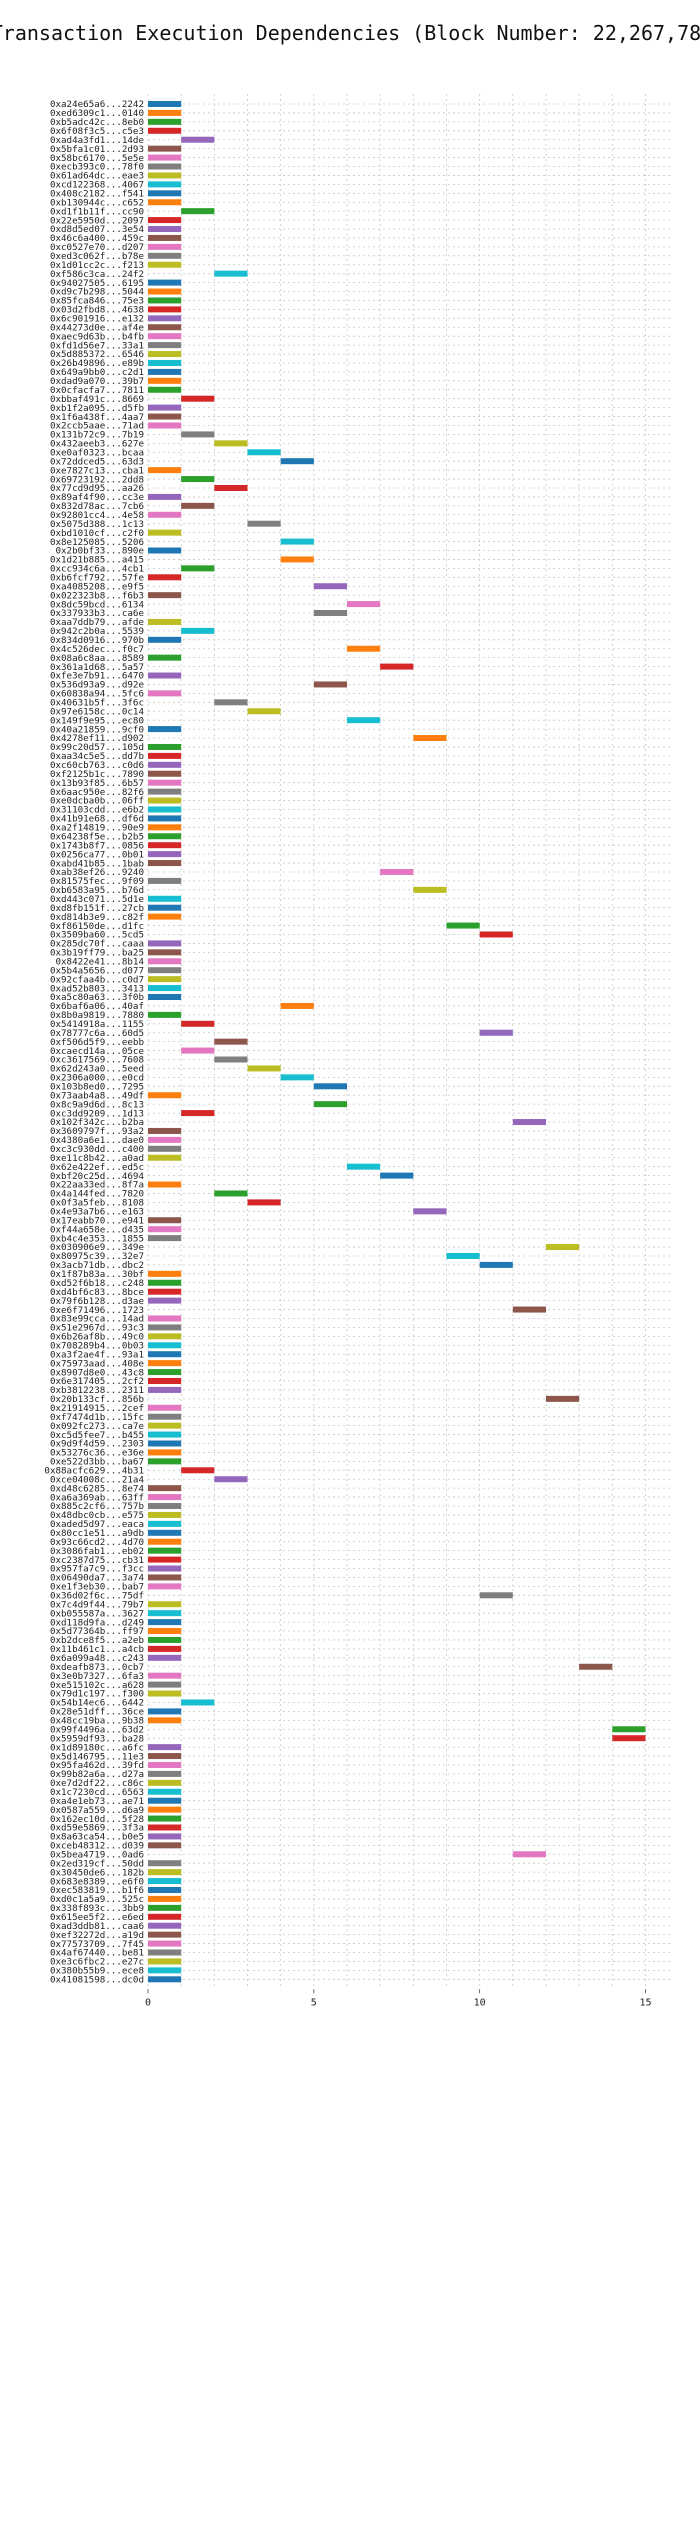 The image size is (700, 2537). What do you see at coordinates (97, 1917) in the screenshot?
I see `y-tick-label: 0x615ee5f2...e6ed` at bounding box center [97, 1917].